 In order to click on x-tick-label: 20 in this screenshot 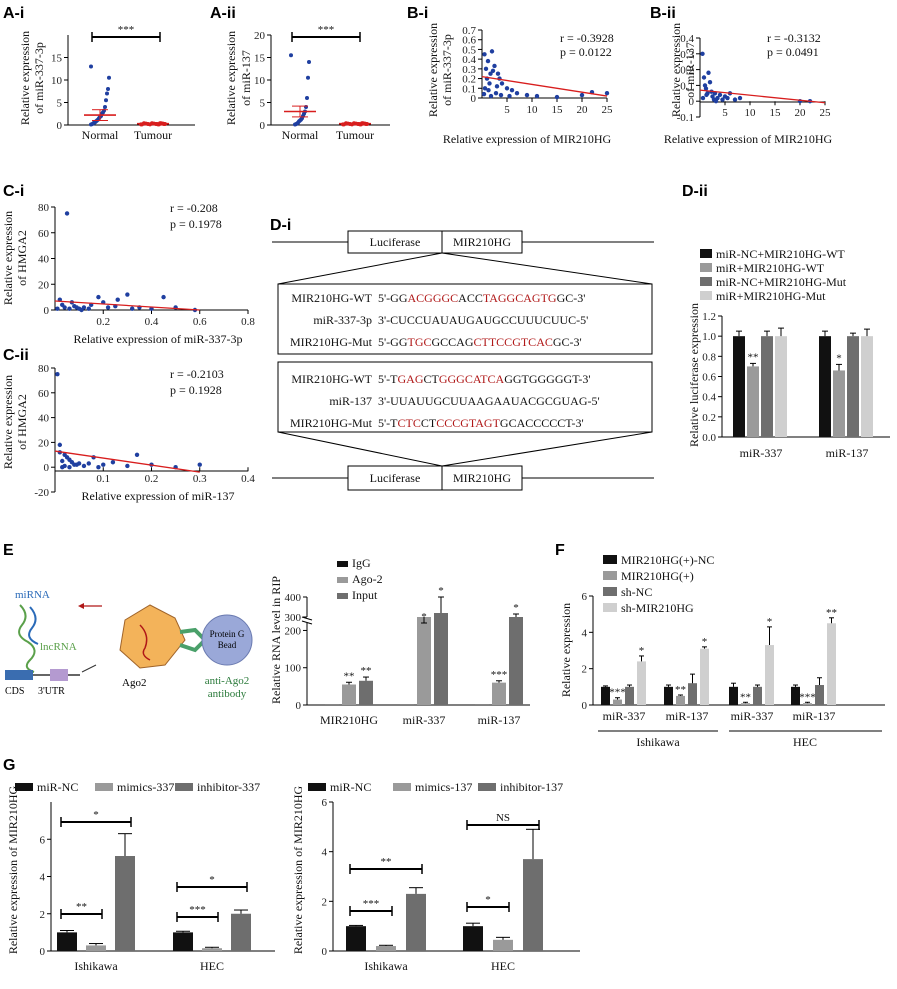, I will do `click(583, 110)`.